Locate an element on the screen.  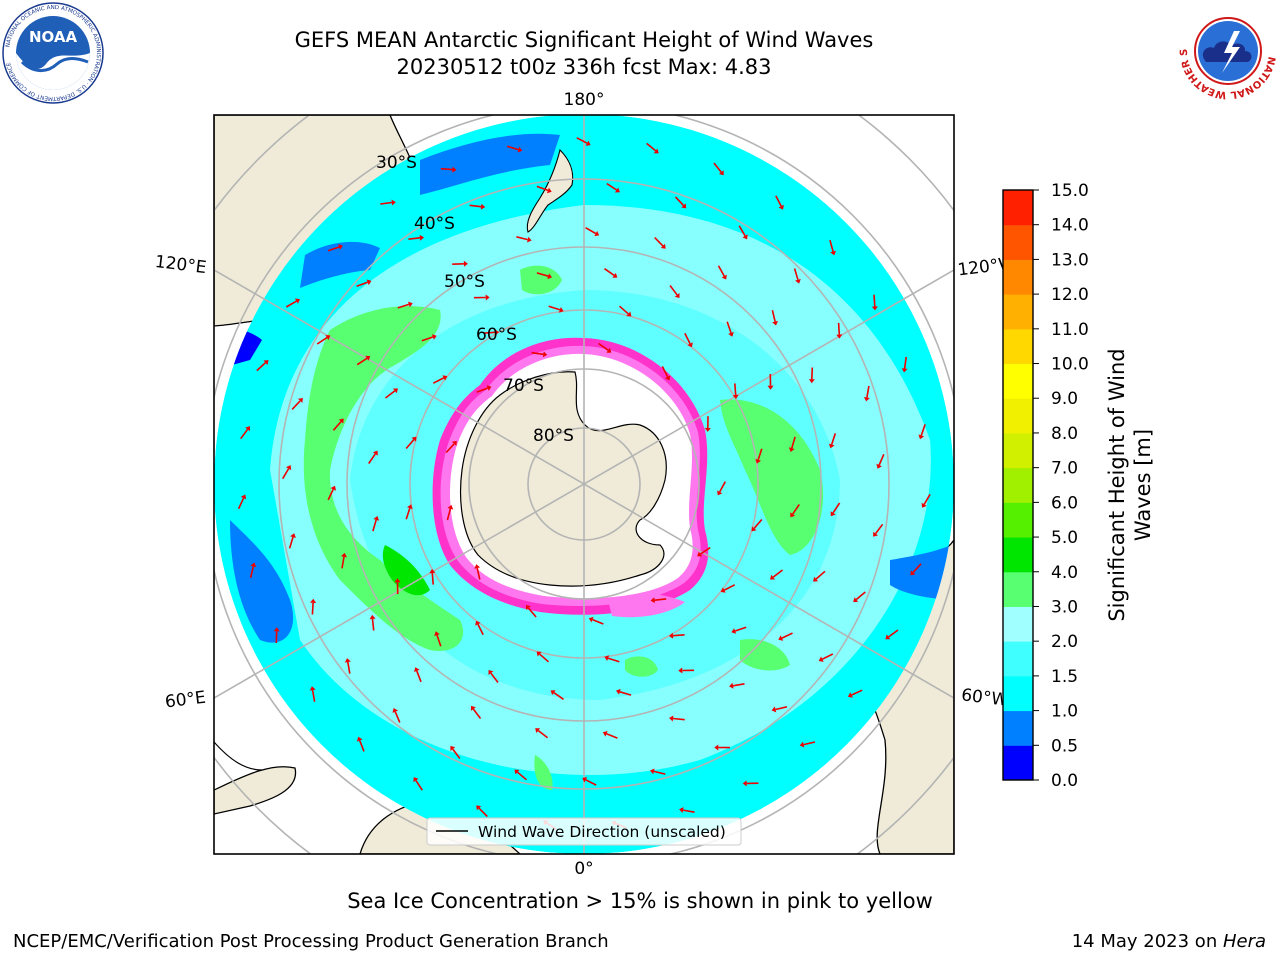
green-band-indian-ocean is located at coordinates (383, 478).